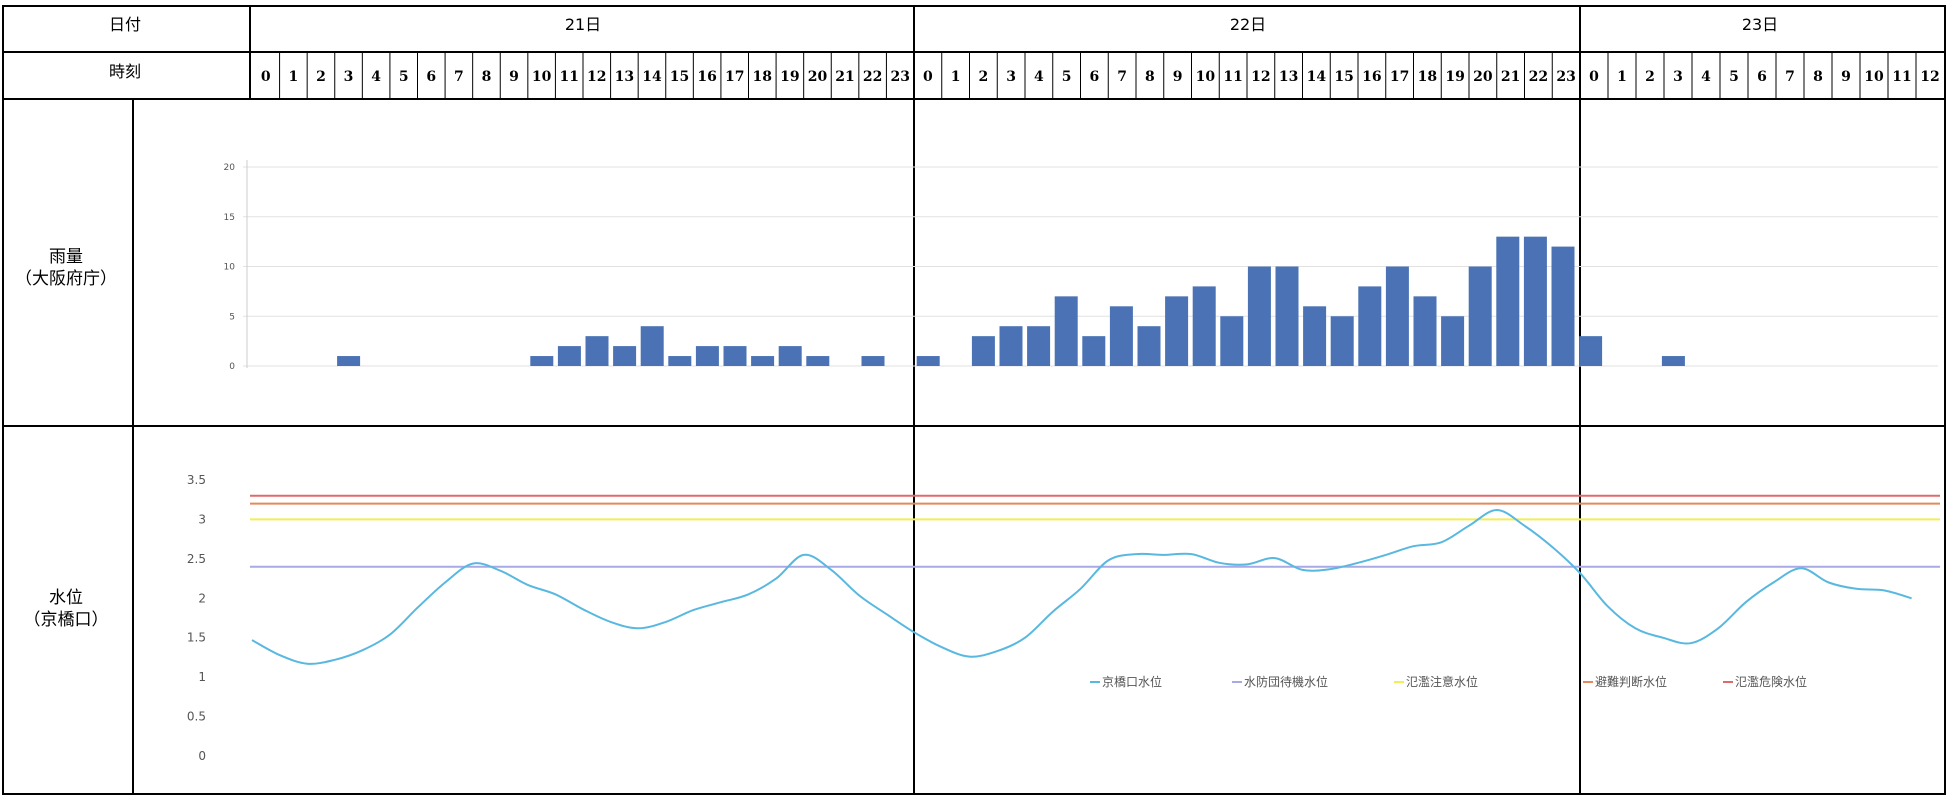 This screenshot has width=1950, height=795. I want to click on rain-ytick-label: 20, so click(230, 168).